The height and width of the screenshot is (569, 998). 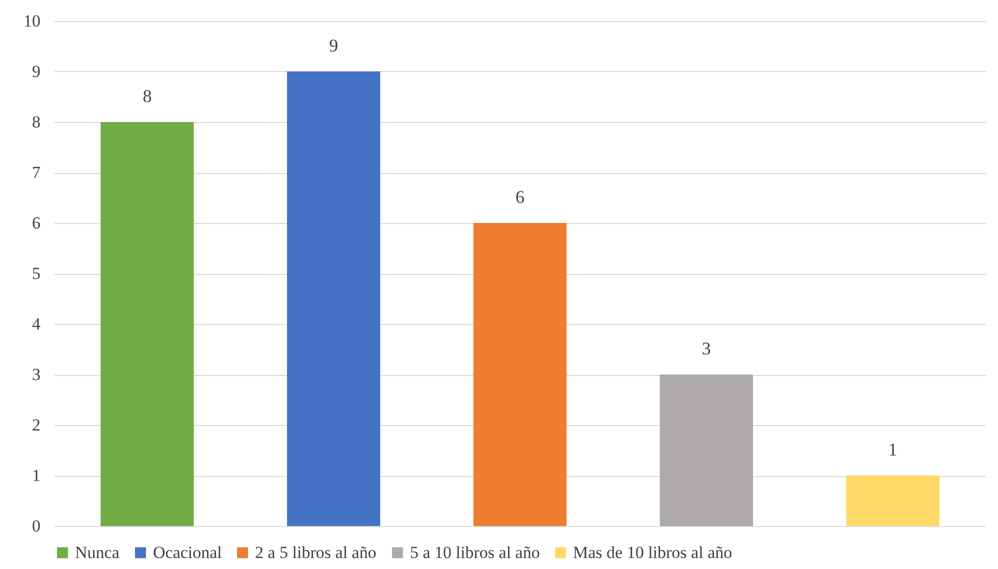 What do you see at coordinates (36, 526) in the screenshot?
I see `y-tick-label: 0` at bounding box center [36, 526].